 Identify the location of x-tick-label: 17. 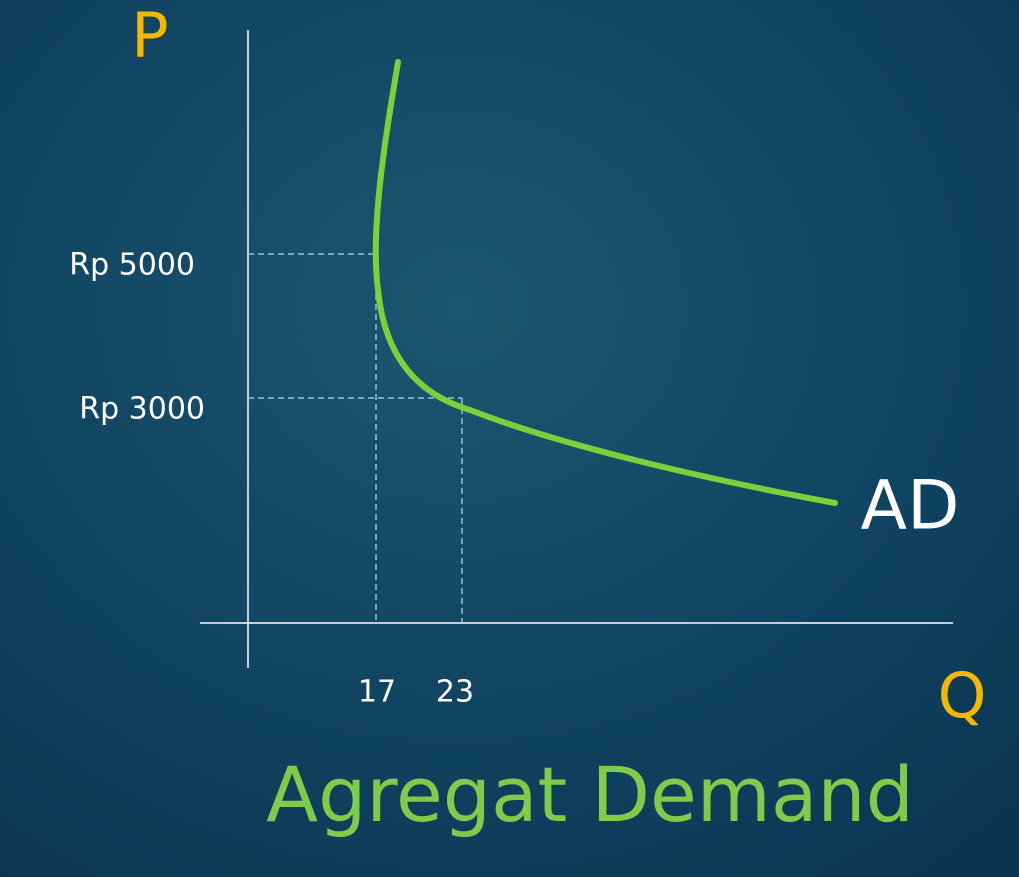
(377, 692).